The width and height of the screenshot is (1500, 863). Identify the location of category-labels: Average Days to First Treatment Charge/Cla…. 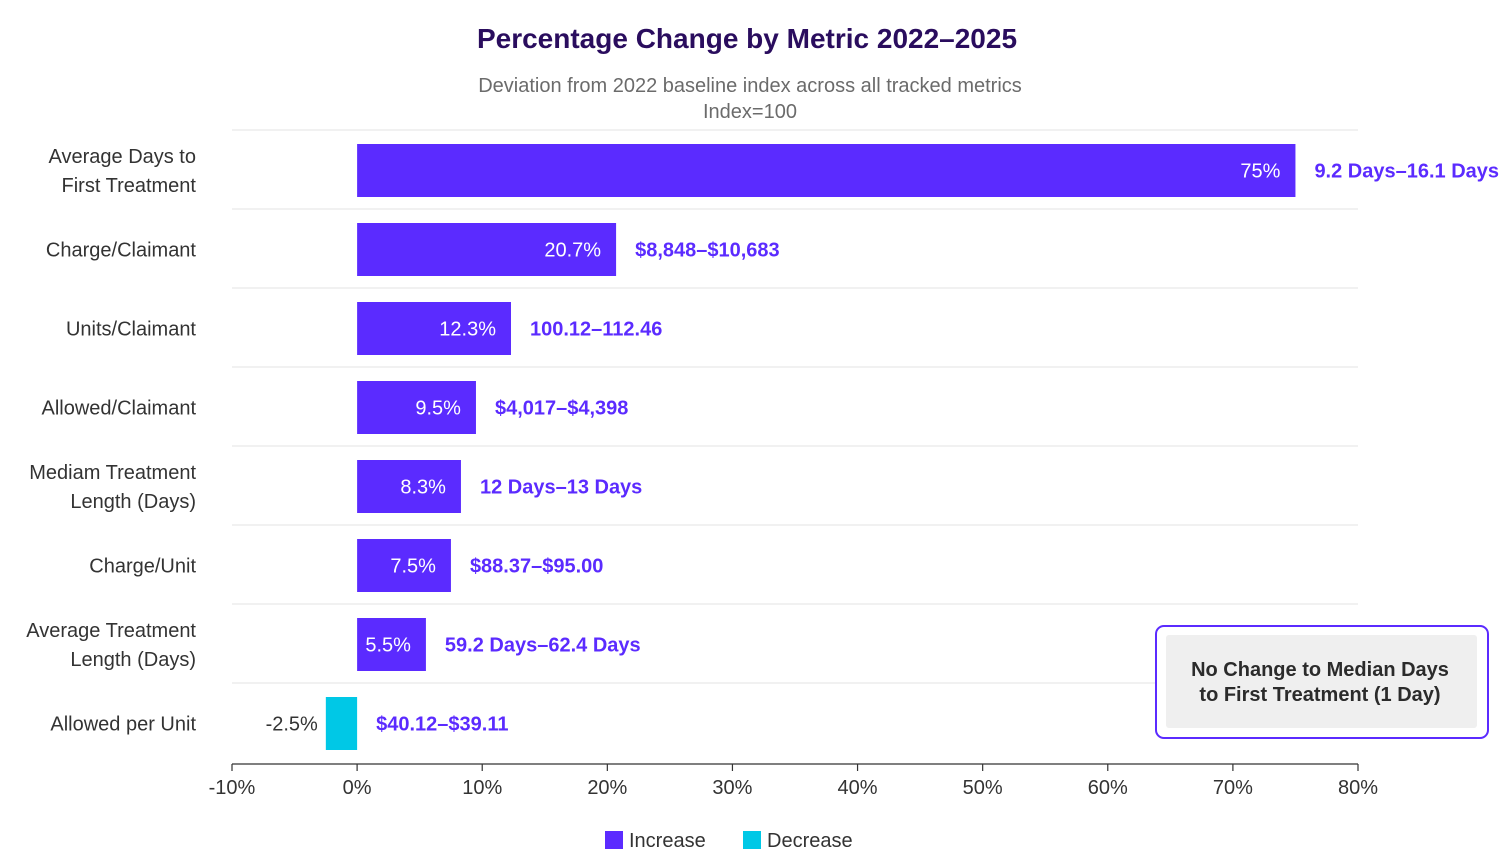
(111, 441).